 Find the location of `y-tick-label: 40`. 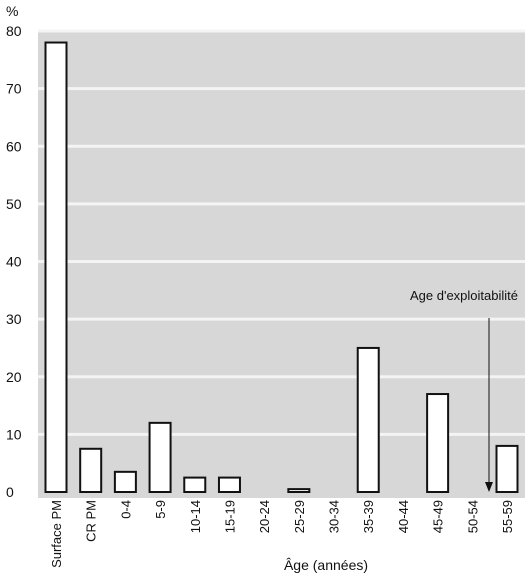

y-tick-label: 40 is located at coordinates (14, 262).